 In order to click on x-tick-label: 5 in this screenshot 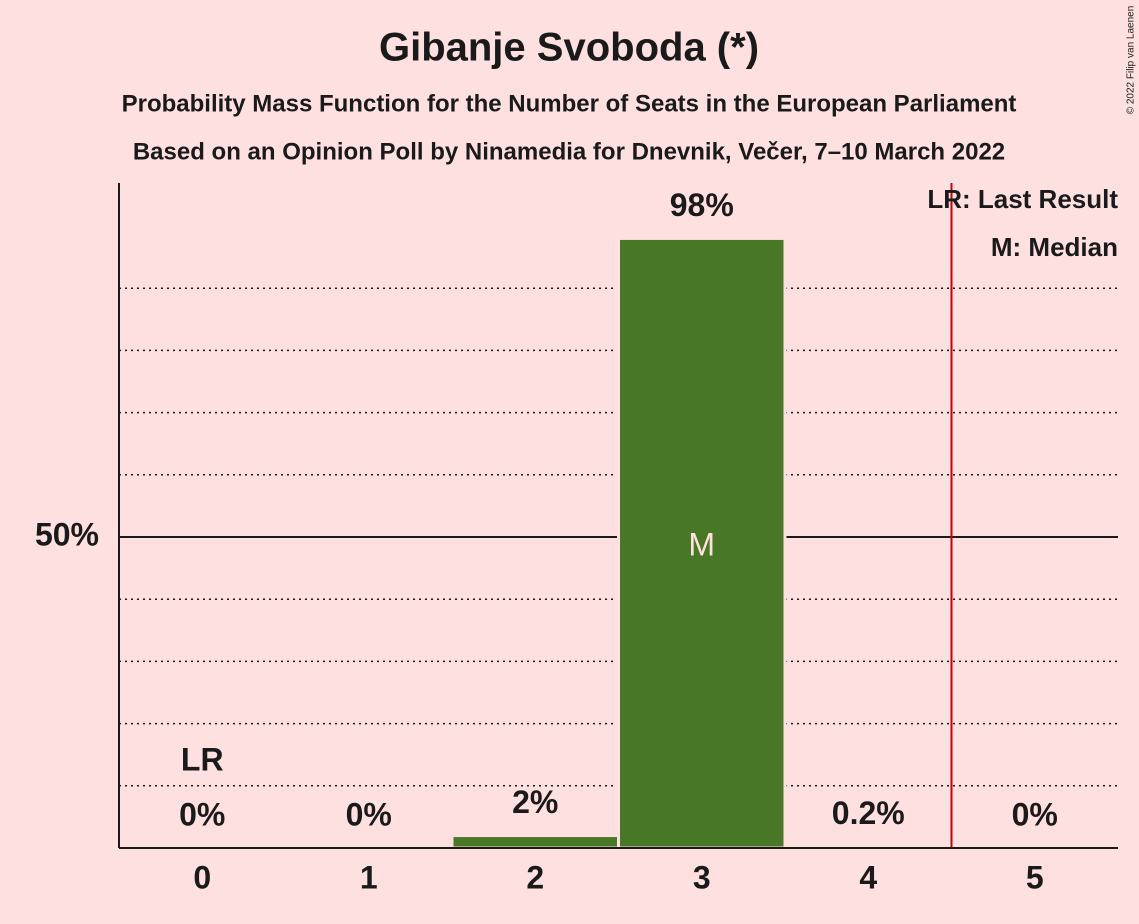, I will do `click(1035, 877)`.